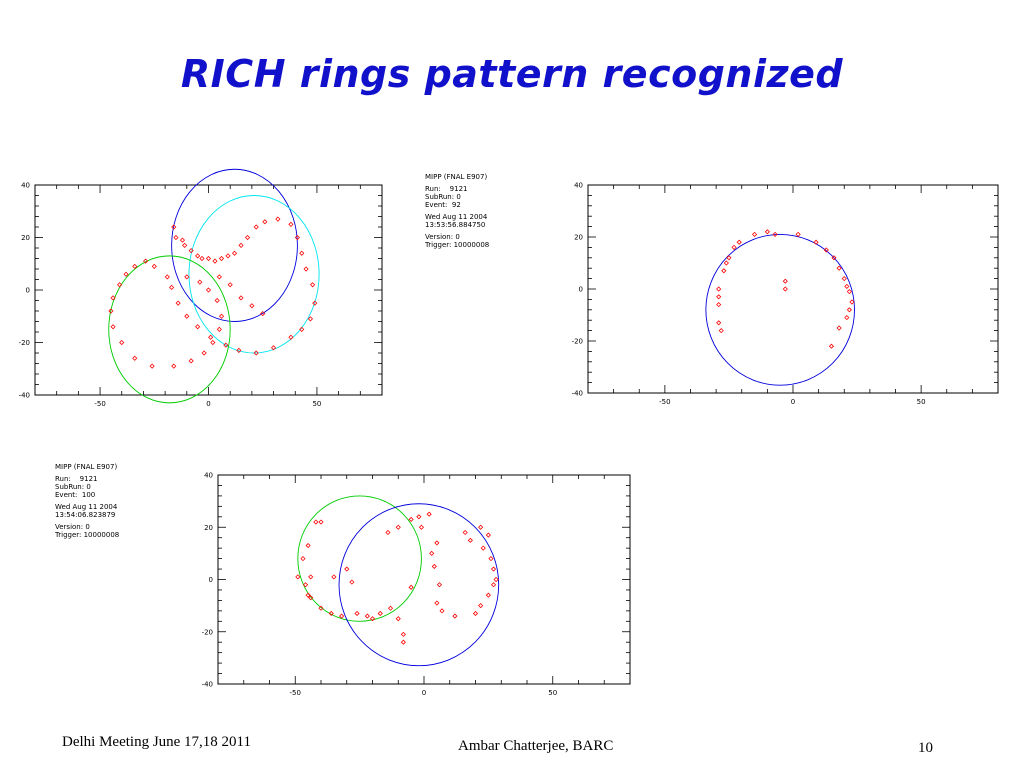 The height and width of the screenshot is (768, 1024). What do you see at coordinates (157, 742) in the screenshot?
I see `footer-meeting: Delhi Meeting June 17,18 2011` at bounding box center [157, 742].